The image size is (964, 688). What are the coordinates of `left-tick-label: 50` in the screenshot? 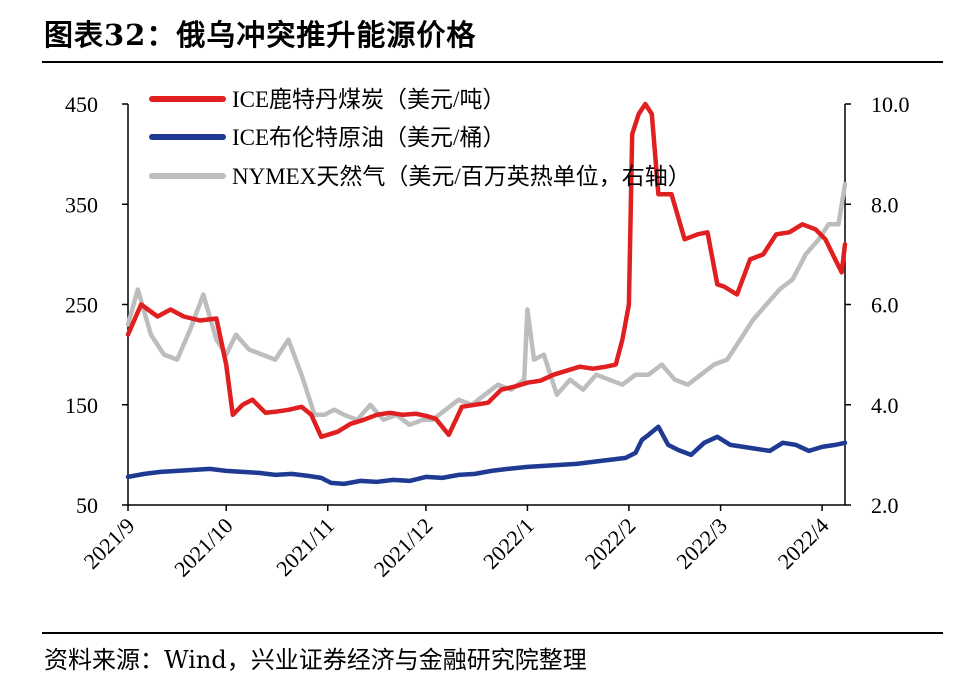 It's located at (87, 505).